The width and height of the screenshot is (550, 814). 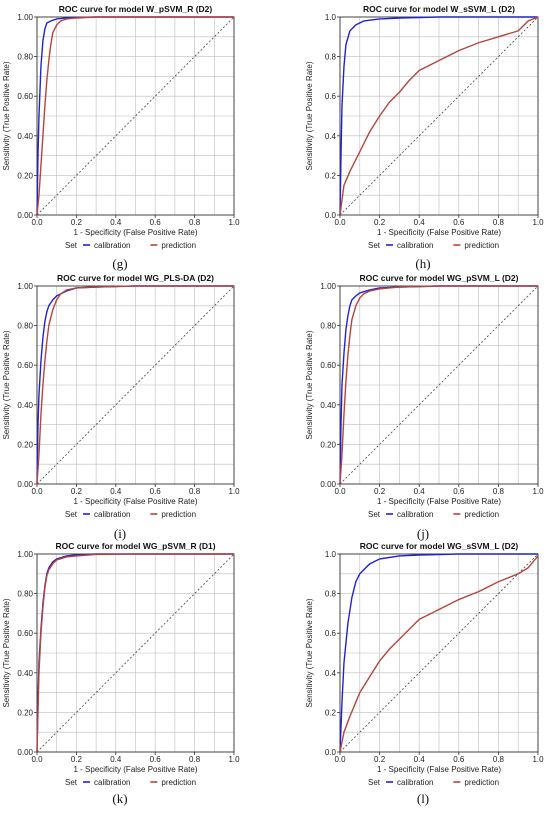 What do you see at coordinates (119, 263) in the screenshot?
I see `panel-label: (g)` at bounding box center [119, 263].